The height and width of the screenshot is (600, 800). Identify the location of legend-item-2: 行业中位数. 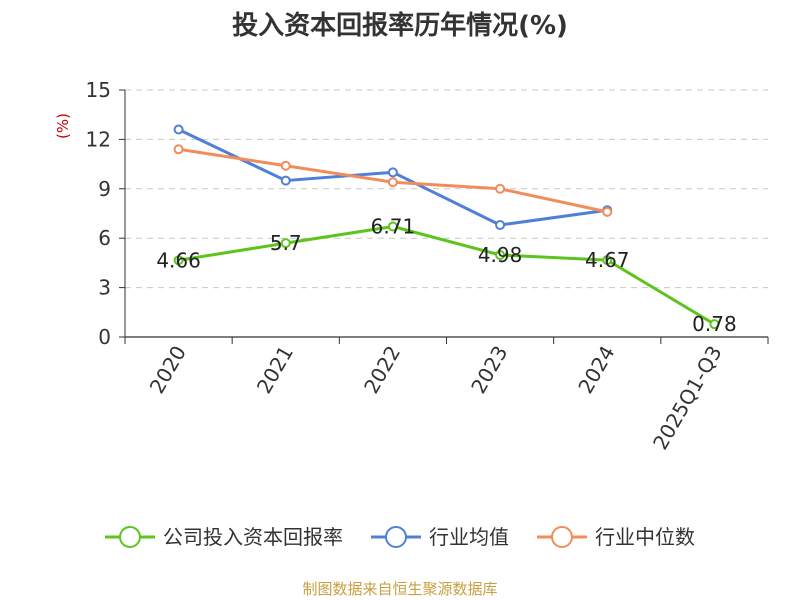
(616, 537).